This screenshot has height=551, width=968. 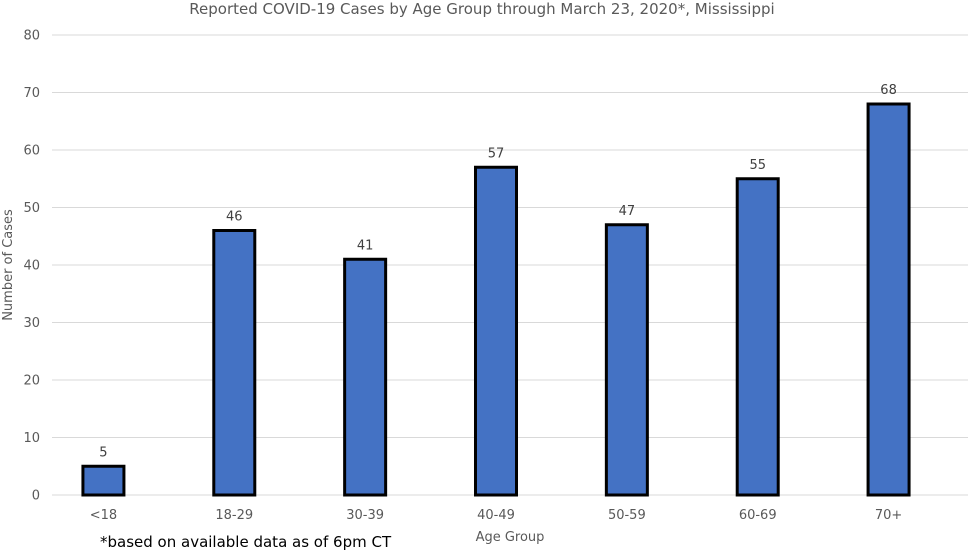 What do you see at coordinates (365, 515) in the screenshot?
I see `x-tick-label: 30-39` at bounding box center [365, 515].